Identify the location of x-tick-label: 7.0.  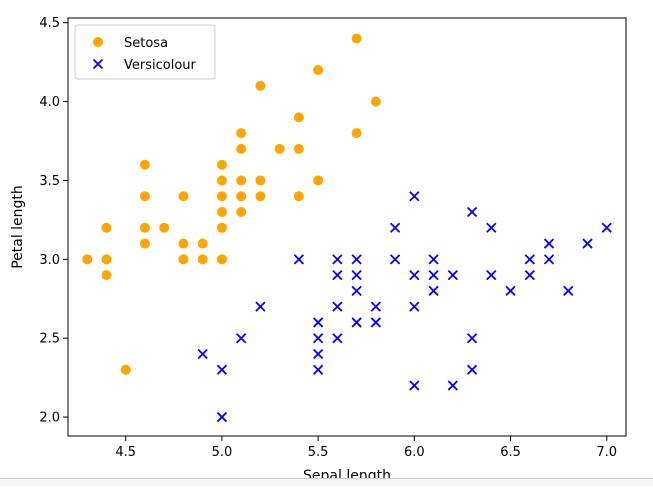
(606, 452).